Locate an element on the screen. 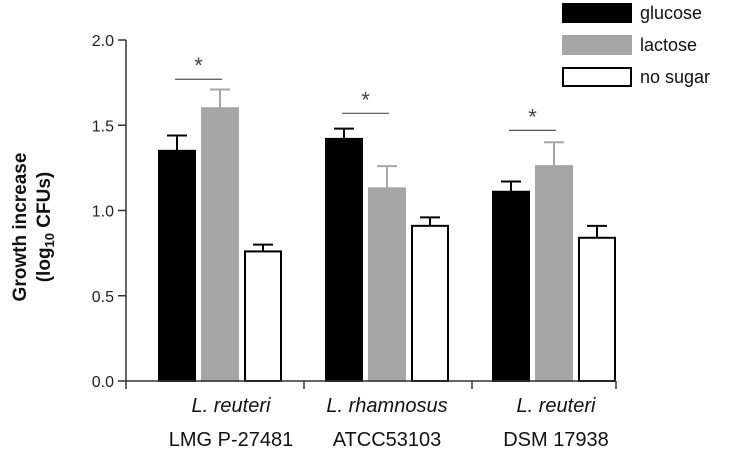 This screenshot has height=451, width=739. y-tick-label: 0.0 is located at coordinates (103, 382).